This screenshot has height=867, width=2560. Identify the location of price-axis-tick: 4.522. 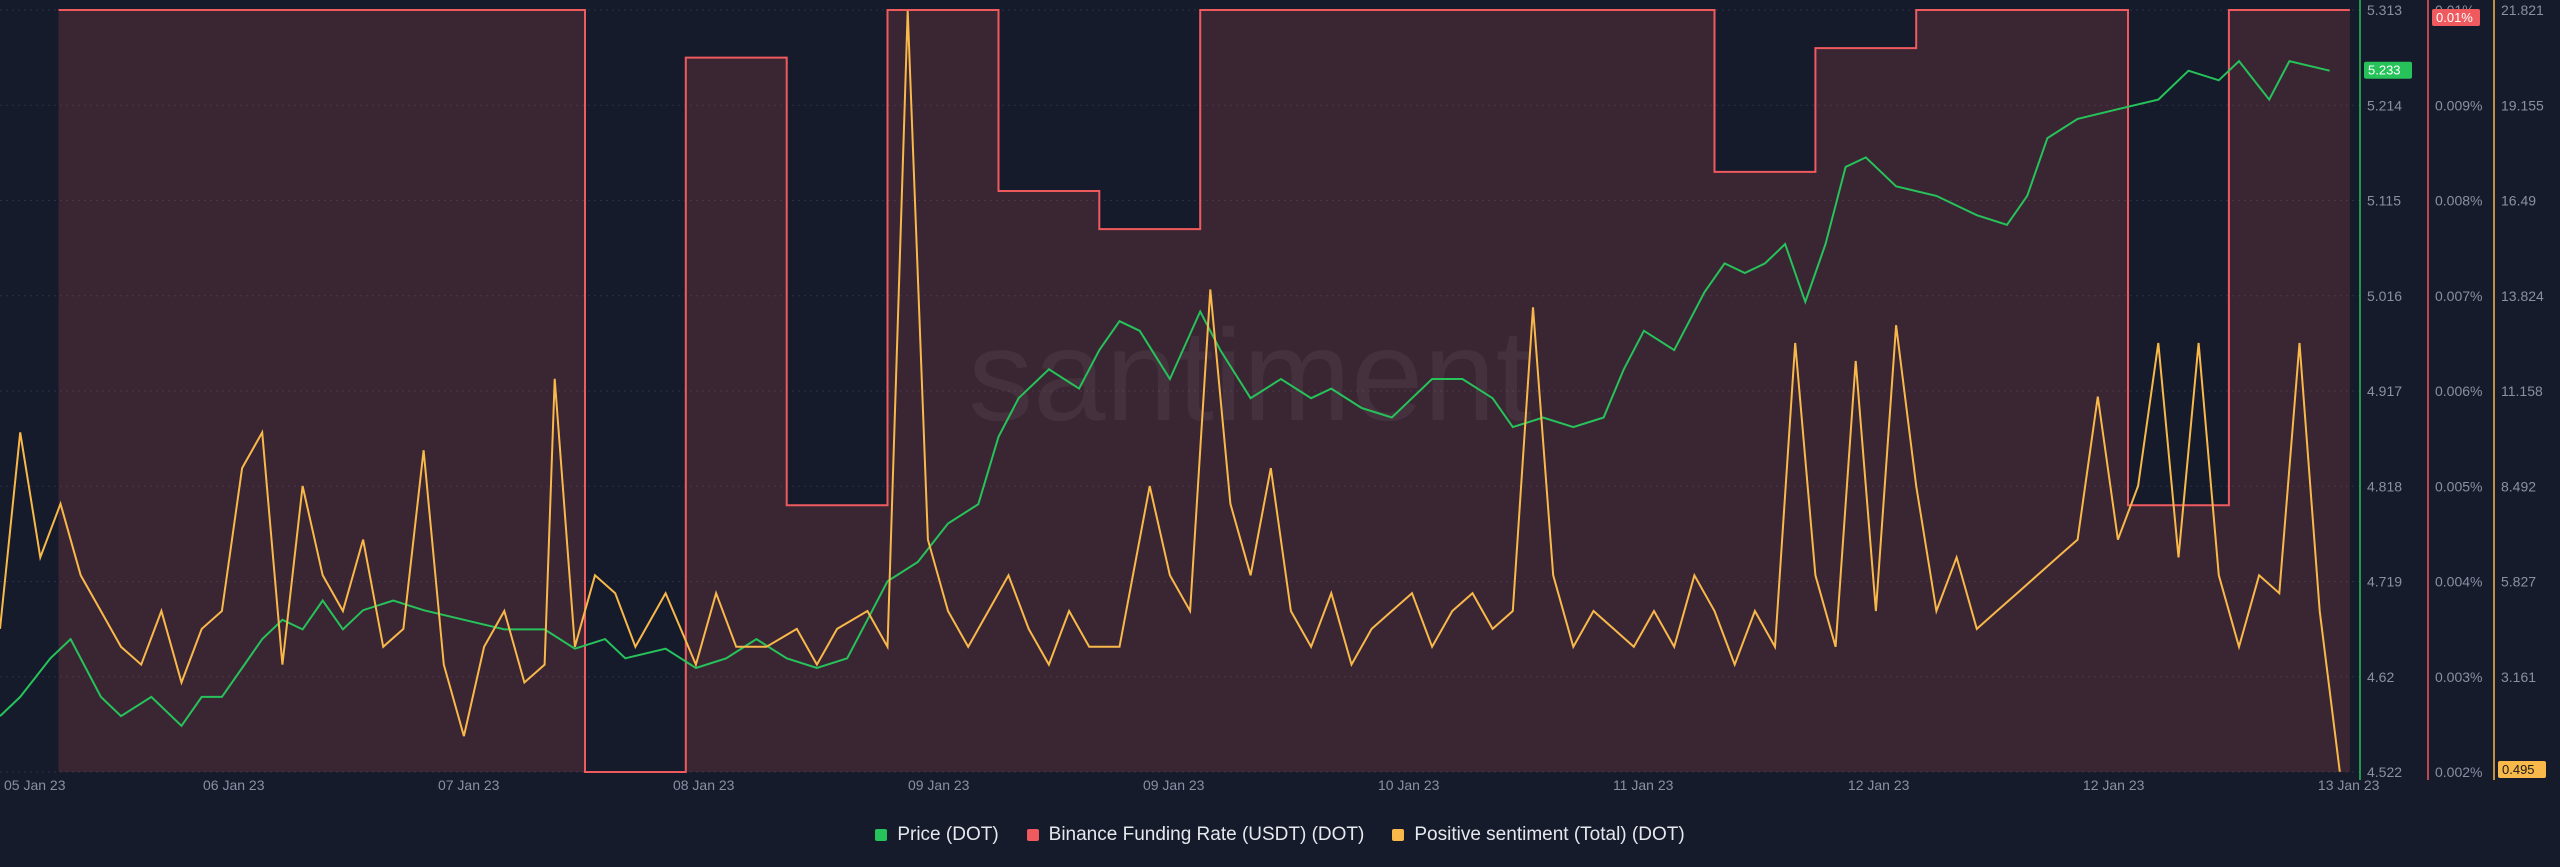
(2384, 772).